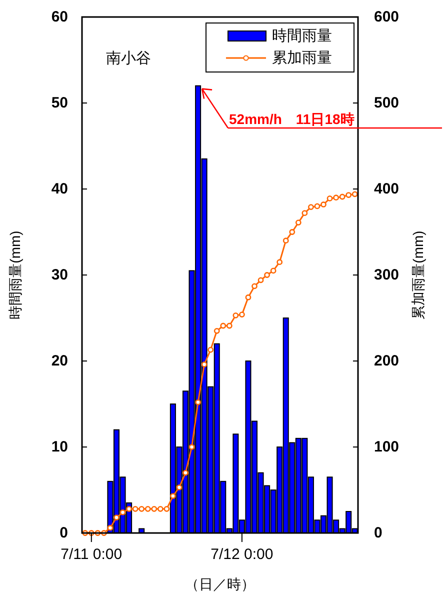 This screenshot has width=444, height=594. Describe the element at coordinates (387, 447) in the screenshot. I see `y2-tick-label: 100` at that location.